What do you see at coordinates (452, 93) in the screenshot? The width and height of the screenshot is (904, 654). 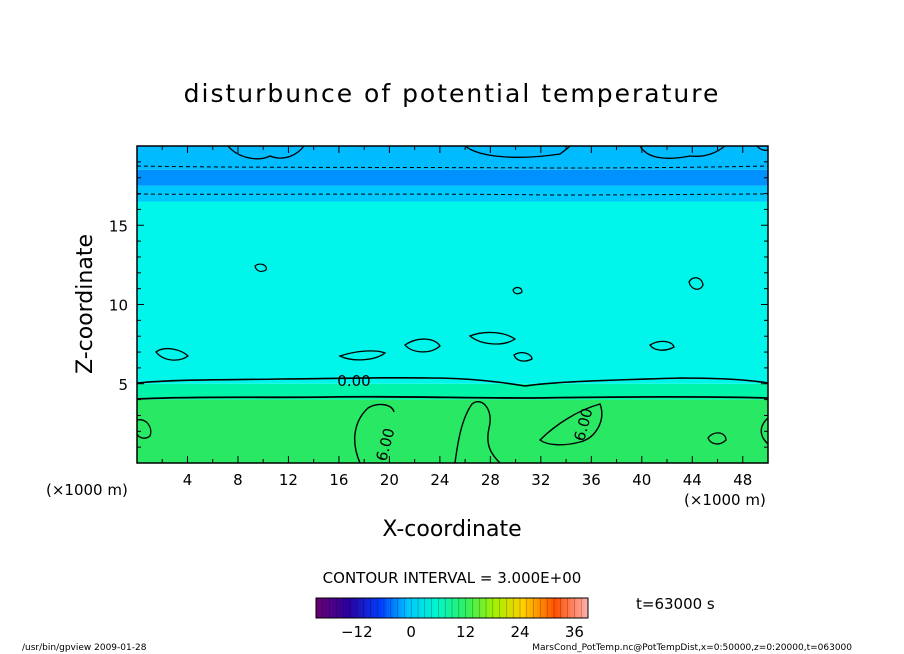 I see `chart-title: disturbunce of potential temperature` at bounding box center [452, 93].